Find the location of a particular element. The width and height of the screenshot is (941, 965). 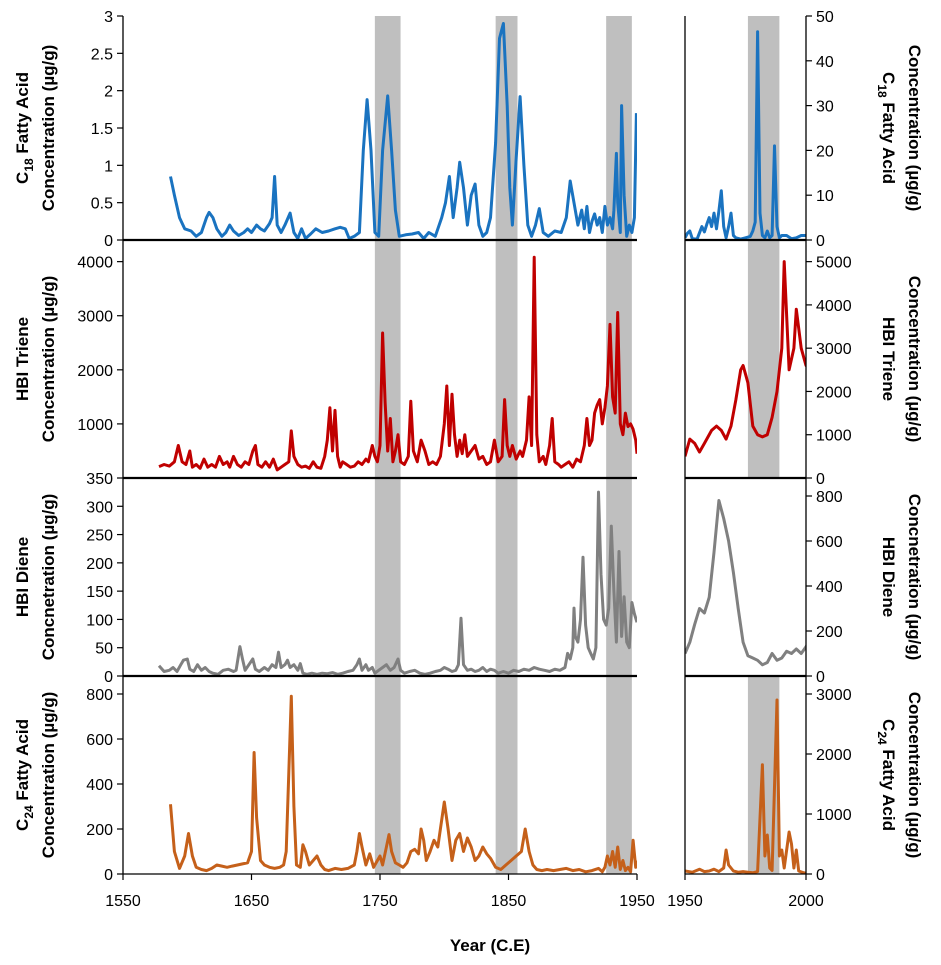

right-tick-label: 5000 is located at coordinates (834, 263).